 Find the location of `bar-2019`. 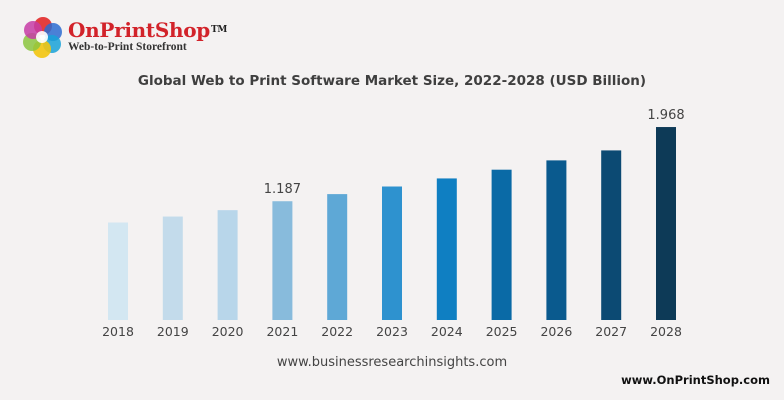

bar-2019 is located at coordinates (172, 268).